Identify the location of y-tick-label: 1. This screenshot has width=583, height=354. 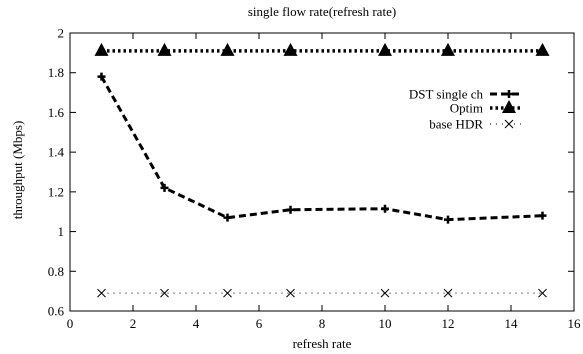
(61, 231).